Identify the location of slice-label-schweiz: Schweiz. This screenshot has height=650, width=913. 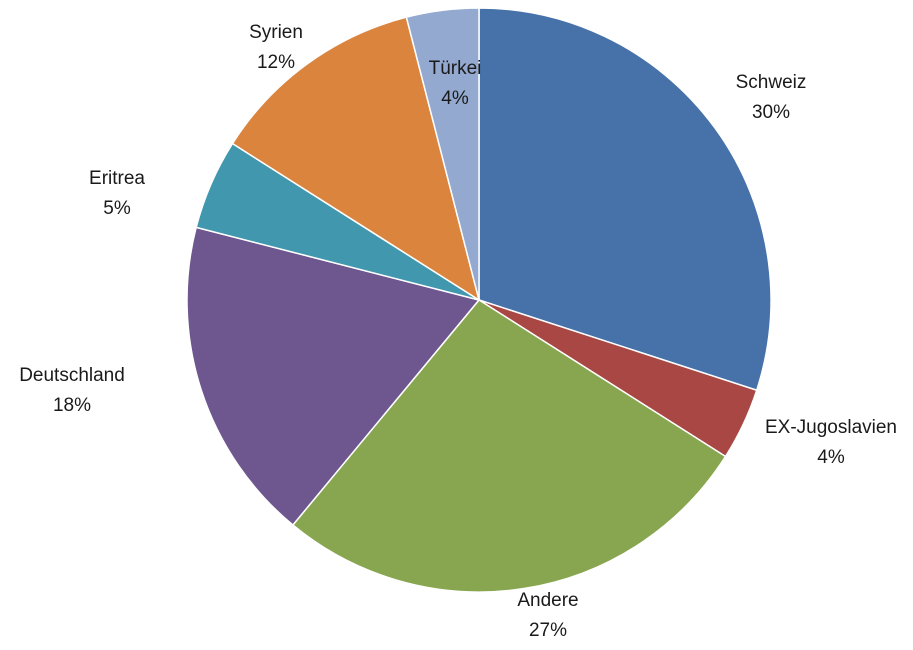
(771, 82).